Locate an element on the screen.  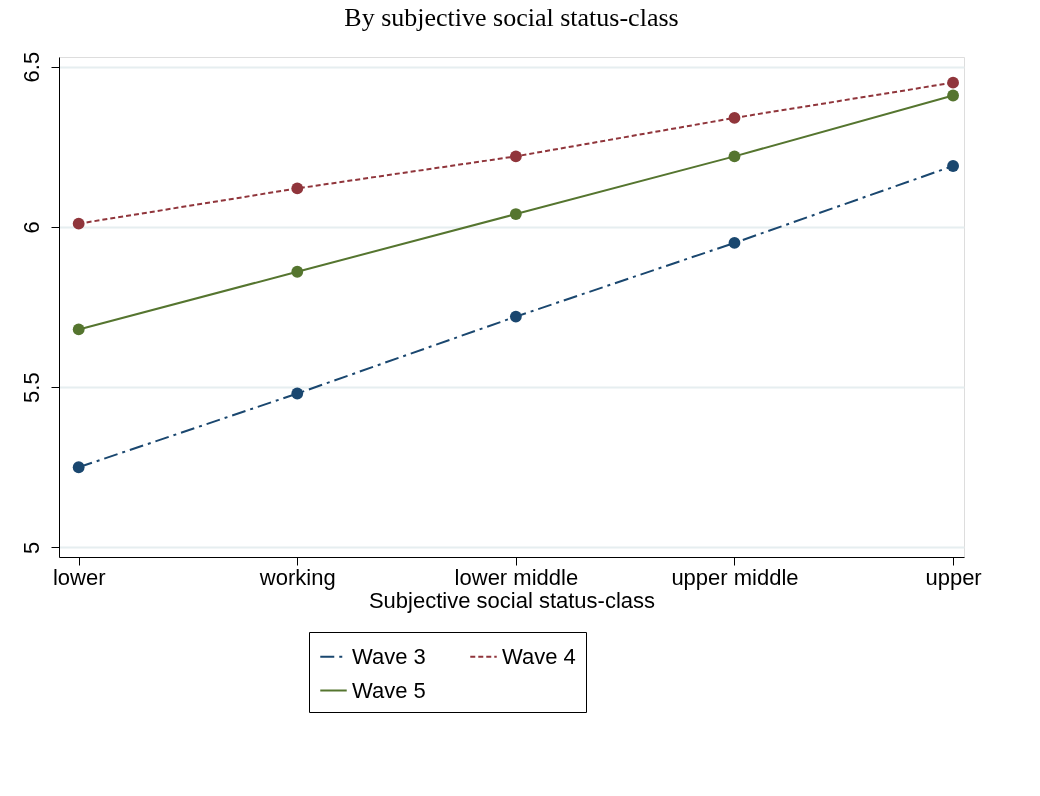
y-tick-label: 6 is located at coordinates (31, 227).